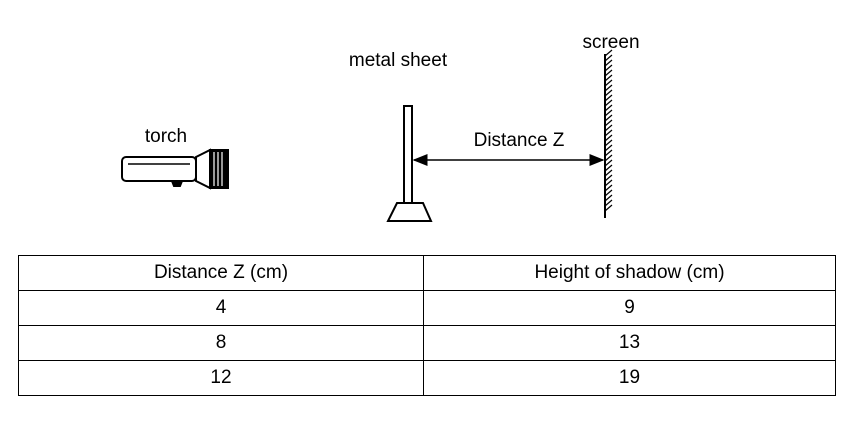 Image resolution: width=863 pixels, height=421 pixels. What do you see at coordinates (175, 169) in the screenshot?
I see `torch-icon` at bounding box center [175, 169].